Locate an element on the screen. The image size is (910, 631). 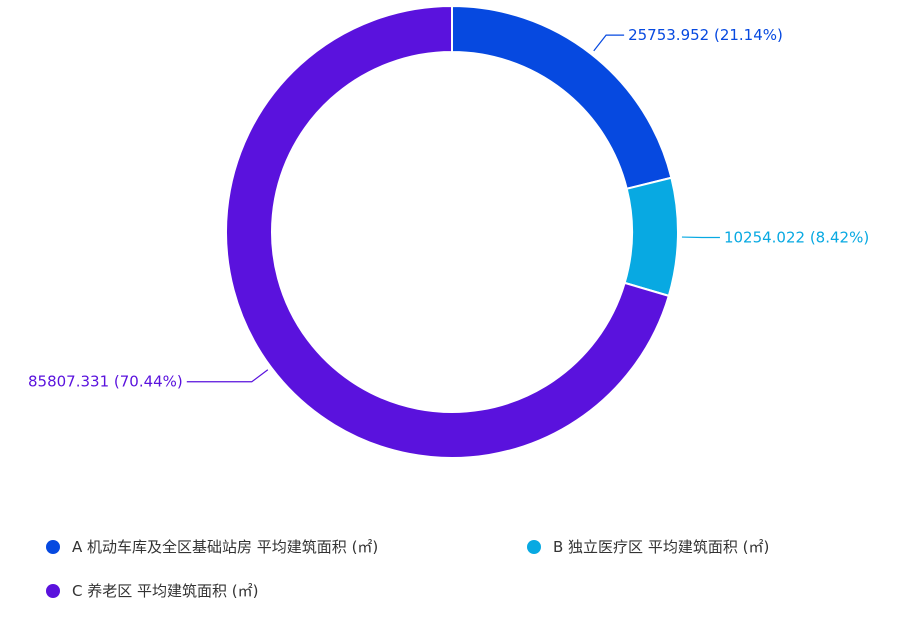
leader-line-a is located at coordinates (609, 43).